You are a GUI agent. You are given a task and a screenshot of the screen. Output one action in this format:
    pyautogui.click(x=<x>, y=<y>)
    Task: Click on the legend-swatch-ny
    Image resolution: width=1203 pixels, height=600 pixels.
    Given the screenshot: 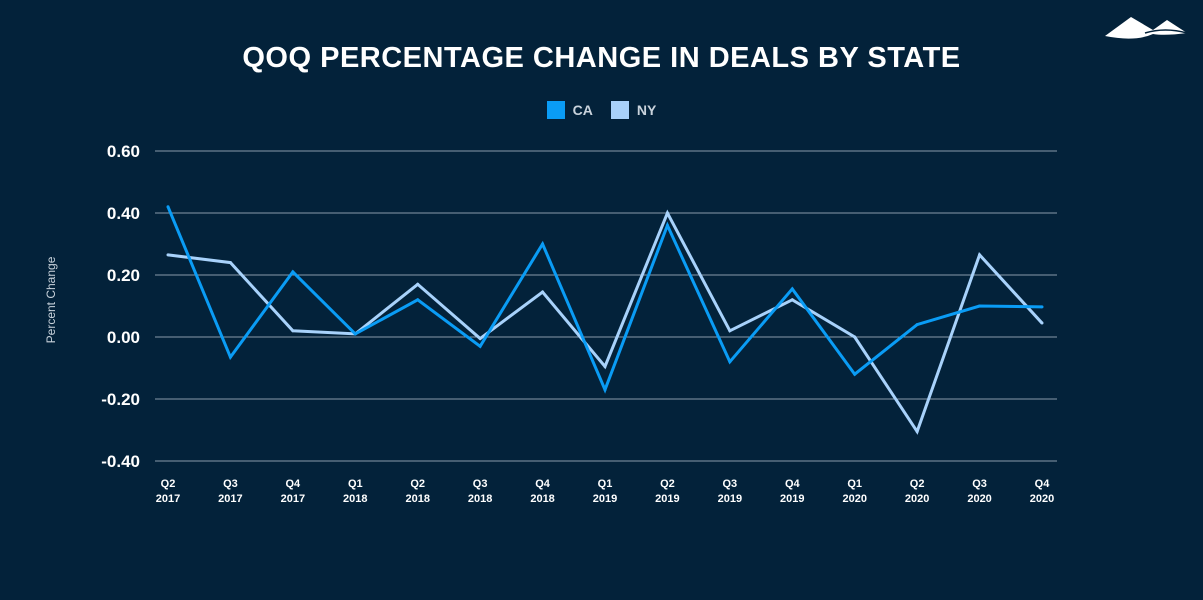 What is the action you would take?
    pyautogui.click(x=619, y=110)
    